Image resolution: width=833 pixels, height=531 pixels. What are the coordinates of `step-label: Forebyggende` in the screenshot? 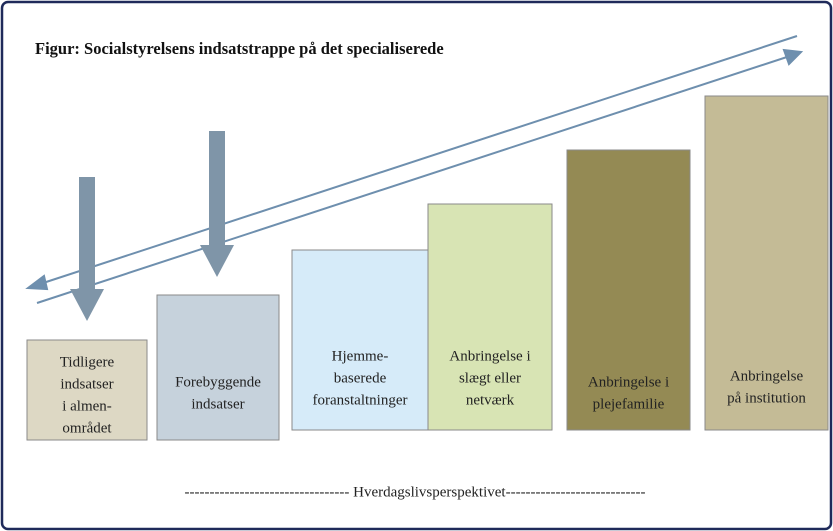 It's located at (218, 382).